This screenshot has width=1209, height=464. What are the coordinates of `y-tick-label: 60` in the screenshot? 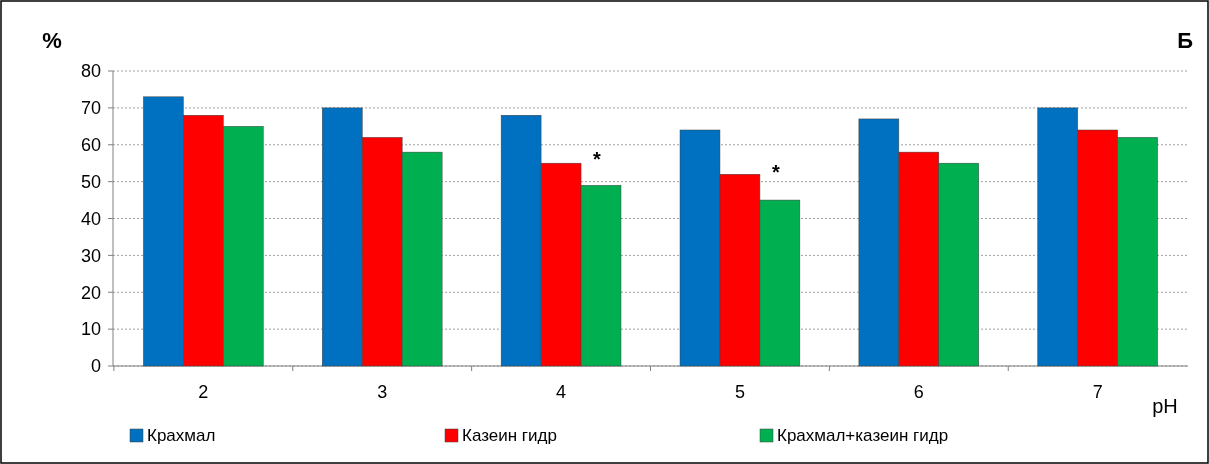 It's located at (90, 145).